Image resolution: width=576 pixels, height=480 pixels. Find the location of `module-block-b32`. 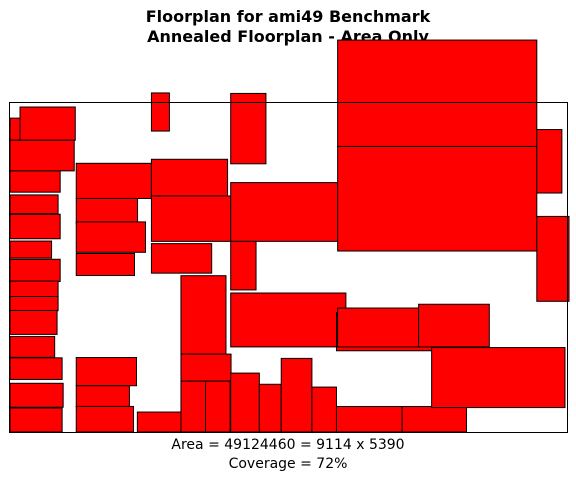

module-block-b32 is located at coordinates (248, 128).